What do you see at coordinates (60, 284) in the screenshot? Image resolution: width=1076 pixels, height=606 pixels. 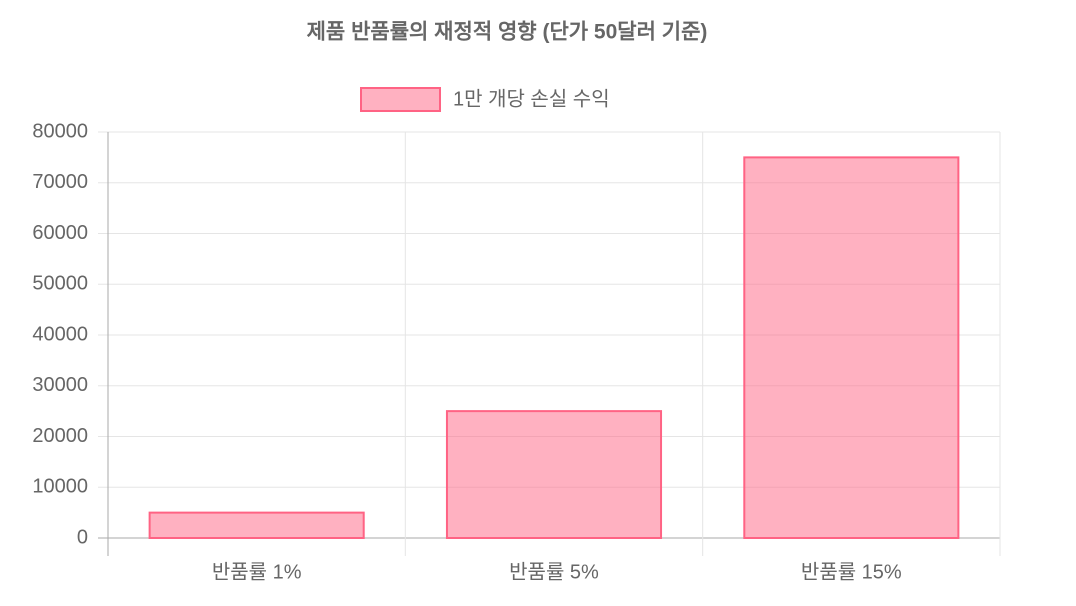 I see `y-tick-label: 50000` at bounding box center [60, 284].